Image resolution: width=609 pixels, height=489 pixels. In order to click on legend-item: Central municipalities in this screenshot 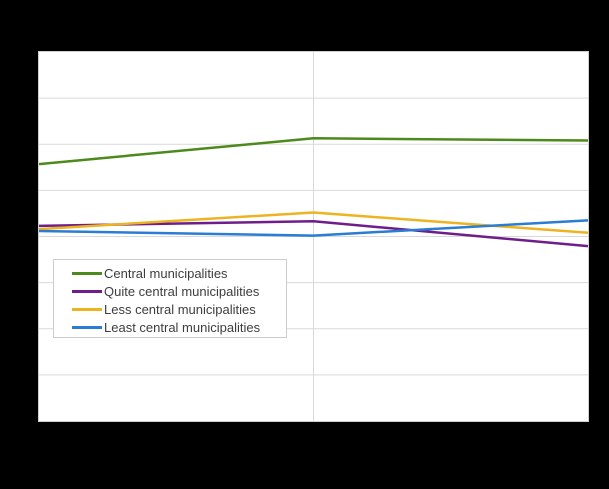, I will do `click(179, 273)`.